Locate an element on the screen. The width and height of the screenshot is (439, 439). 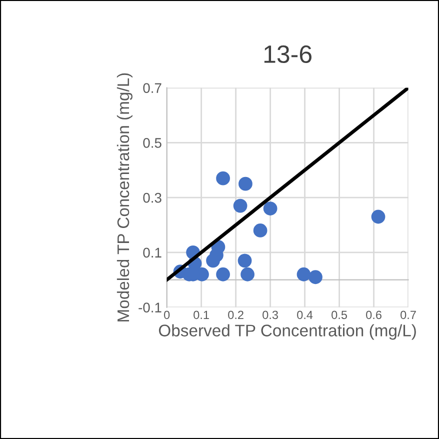
y-axis-title: Modeled TP Concentration (mg/L) is located at coordinates (124, 197).